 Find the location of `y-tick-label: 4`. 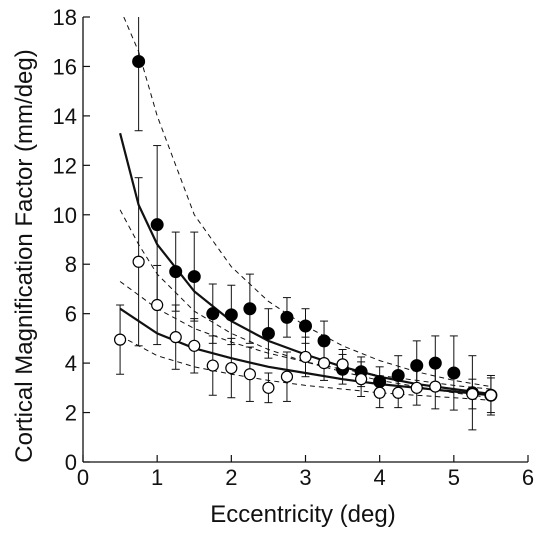

y-tick-label: 4 is located at coordinates (71, 363).